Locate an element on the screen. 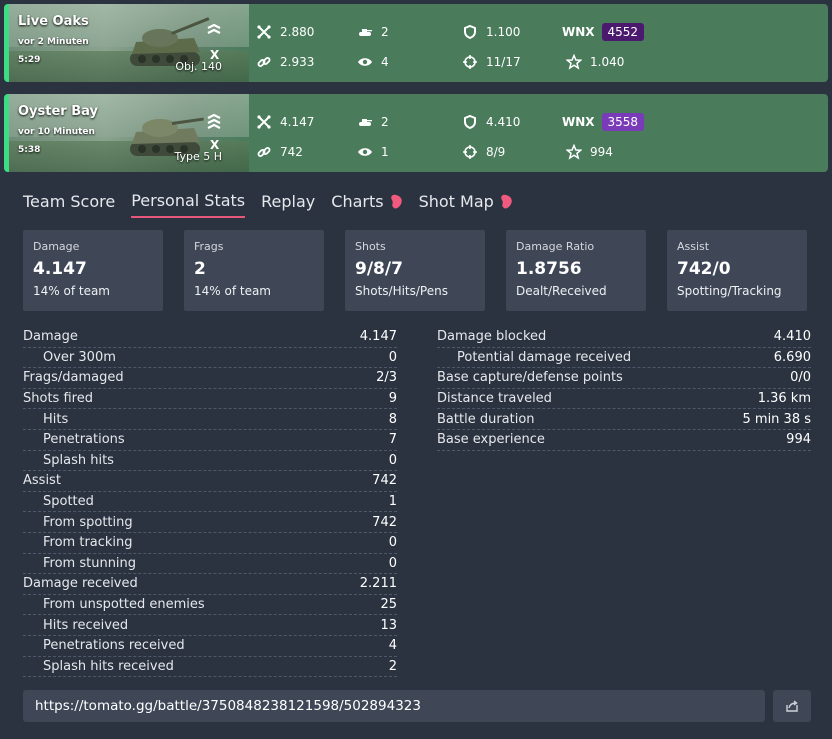  tab-label: Team Score is located at coordinates (69, 201).